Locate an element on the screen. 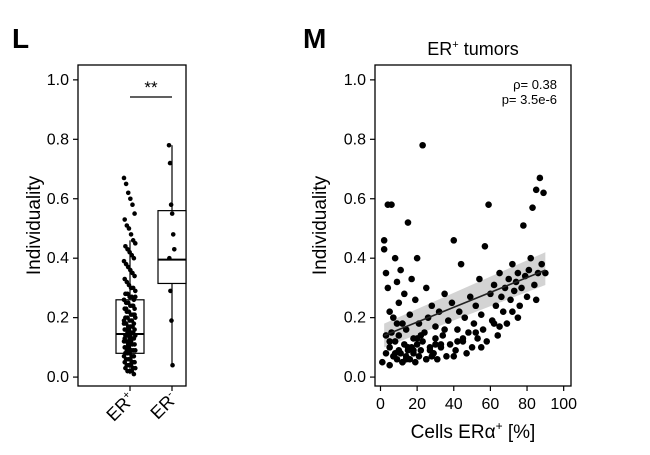 Image resolution: width=650 pixels, height=455 pixels. y-tick-label: 1.0 is located at coordinates (58, 80).